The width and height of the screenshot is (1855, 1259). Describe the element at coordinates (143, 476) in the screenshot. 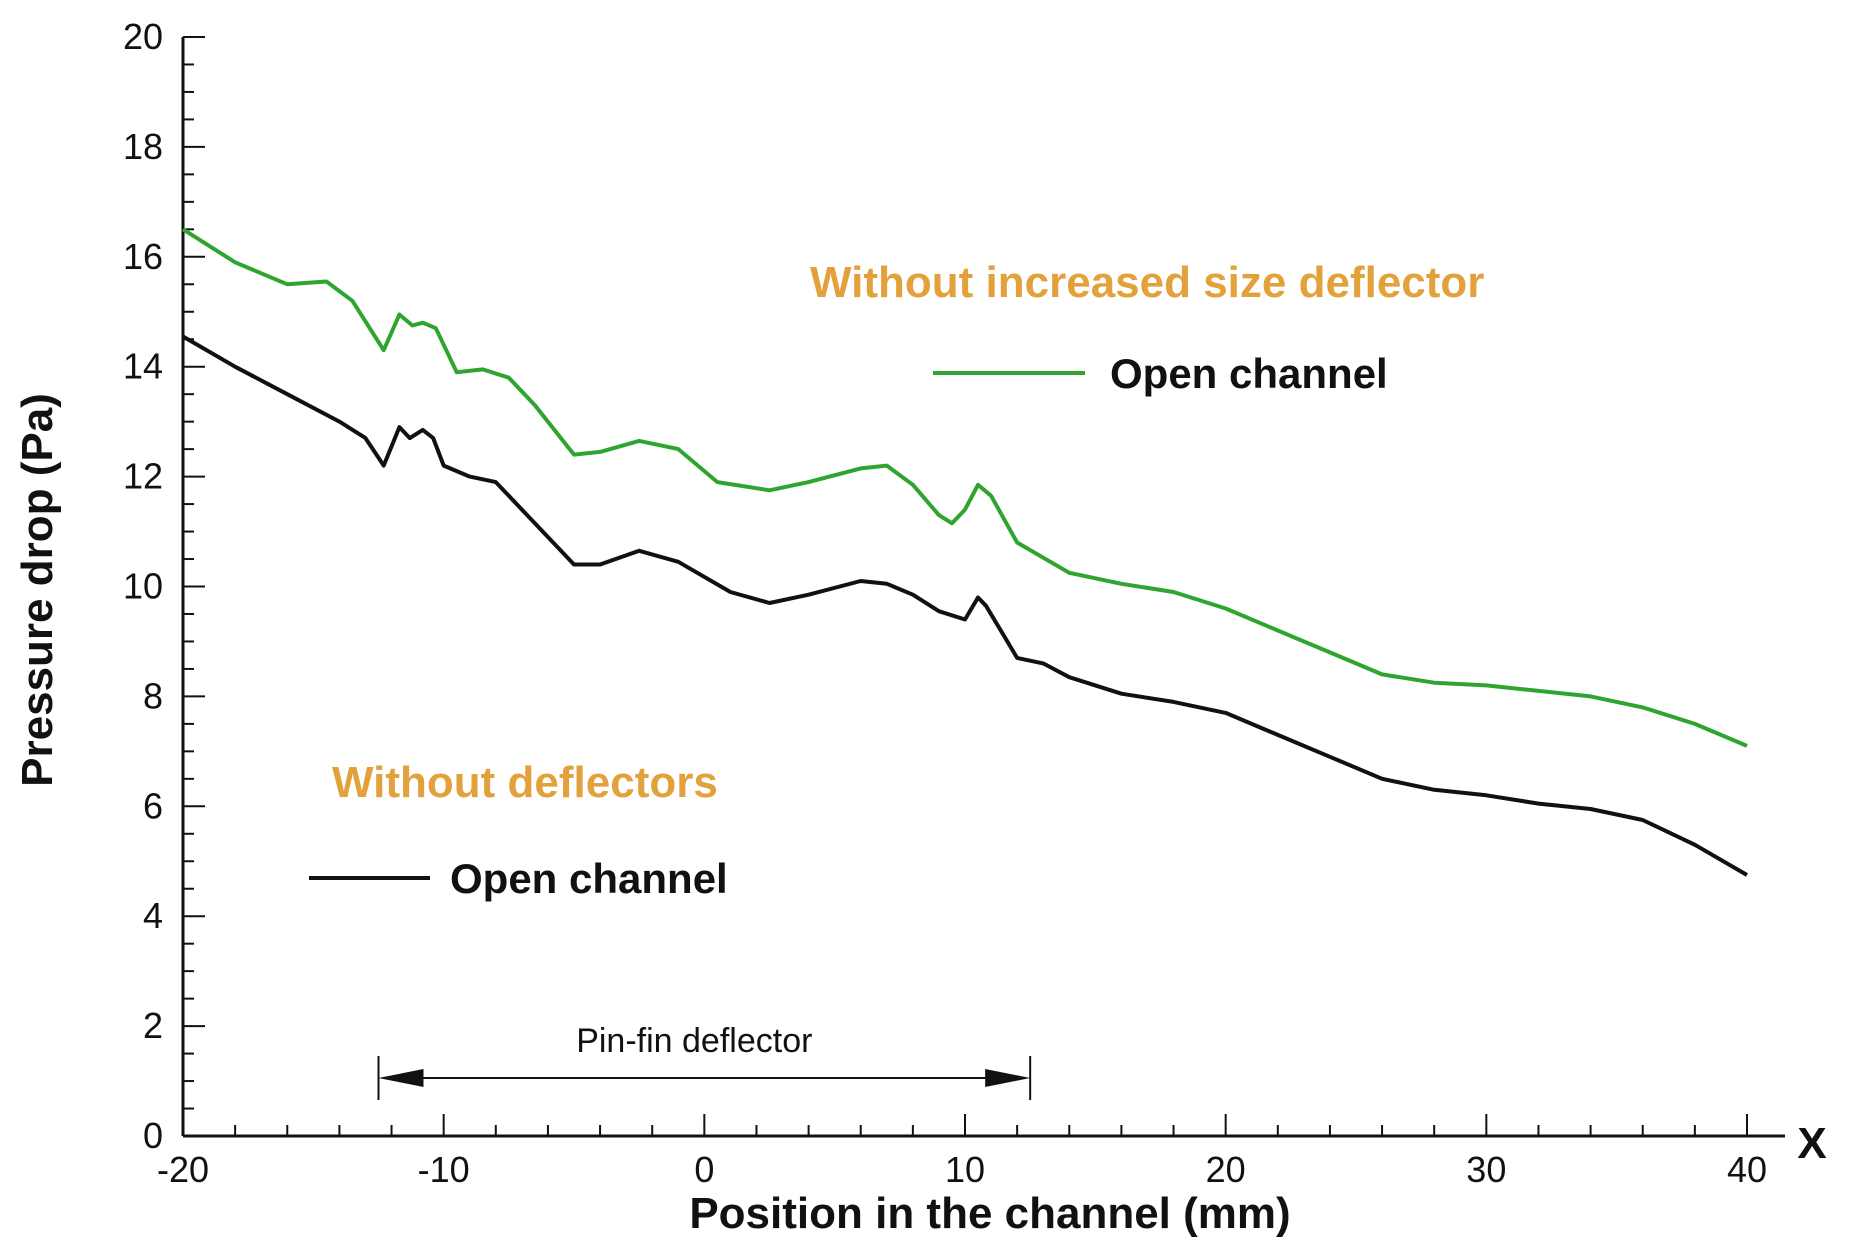

I see `y-tick-label: 12` at that location.